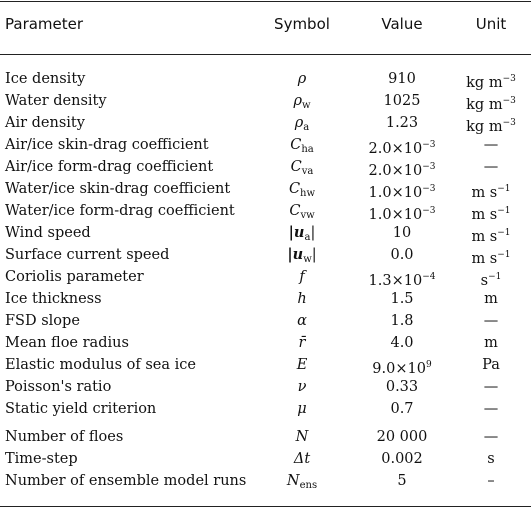 This screenshot has width=531, height=508. Describe the element at coordinates (265, 101) in the screenshot. I see `table-row: Water density ρw 1025 kg m−3` at that location.